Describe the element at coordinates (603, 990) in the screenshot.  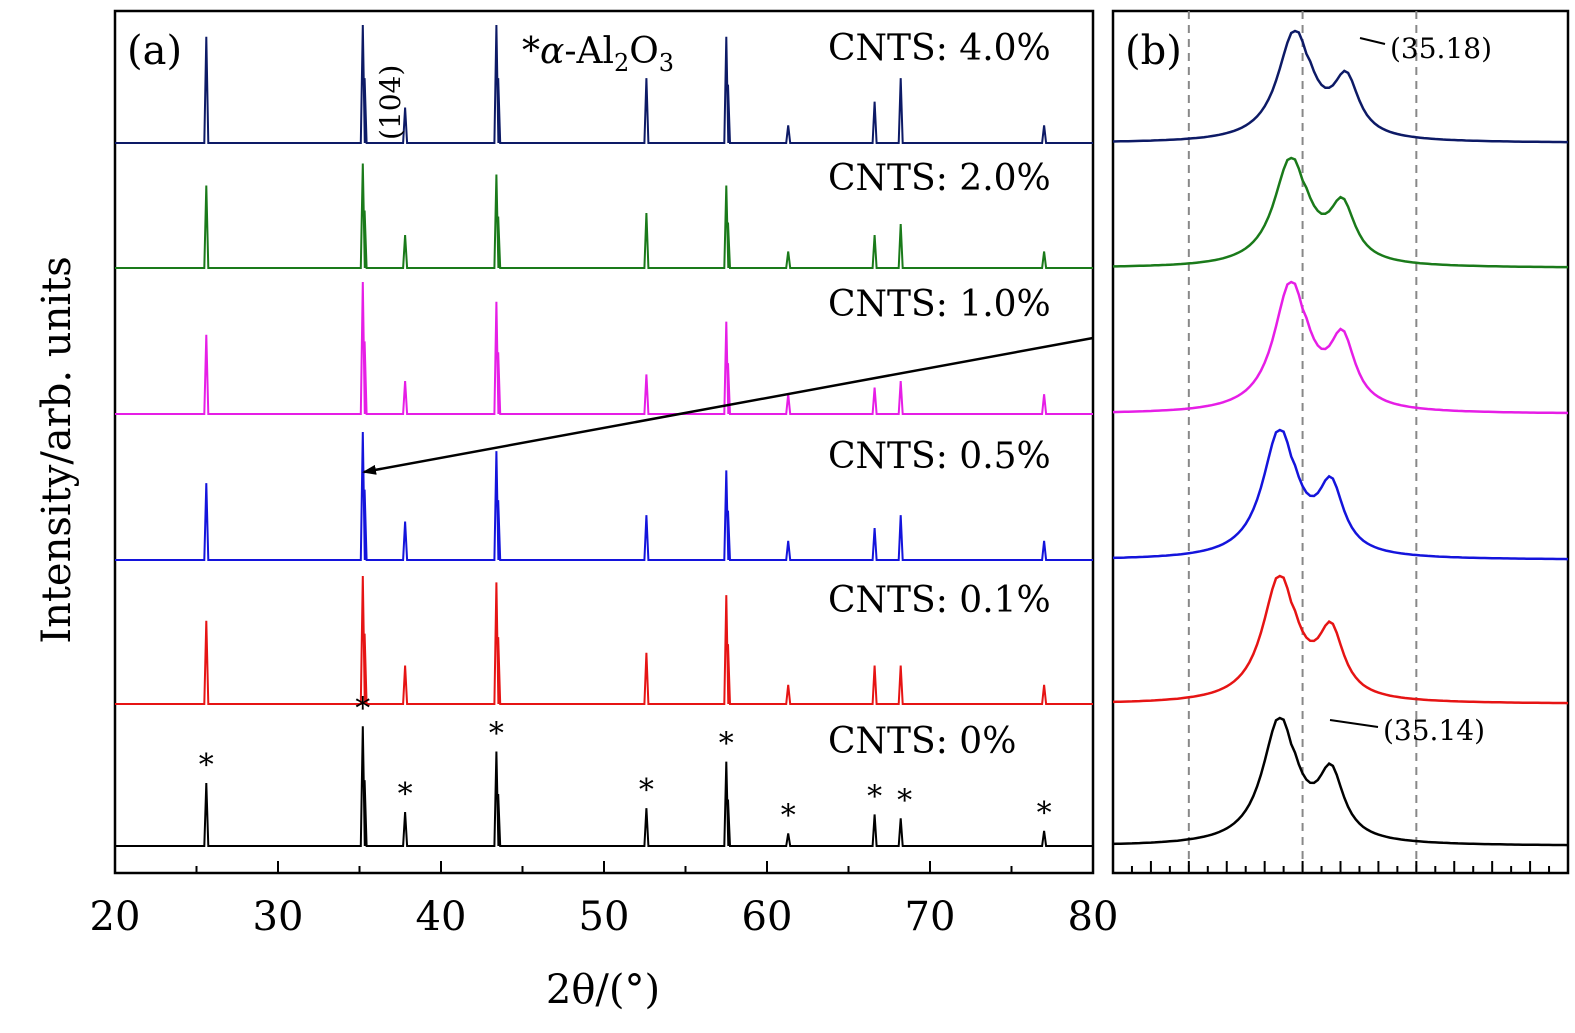
I see `x-axis-label: 2θ/(°)` at that location.